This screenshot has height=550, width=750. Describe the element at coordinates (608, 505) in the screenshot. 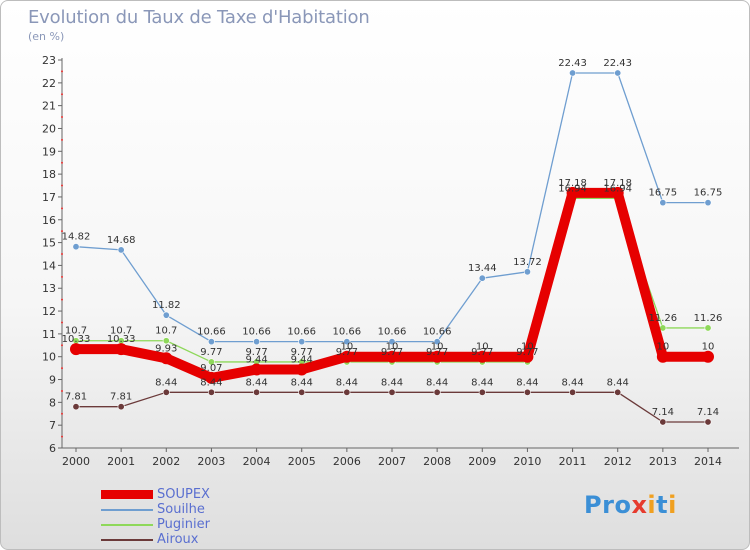

I see `logo-letter: r` at that location.